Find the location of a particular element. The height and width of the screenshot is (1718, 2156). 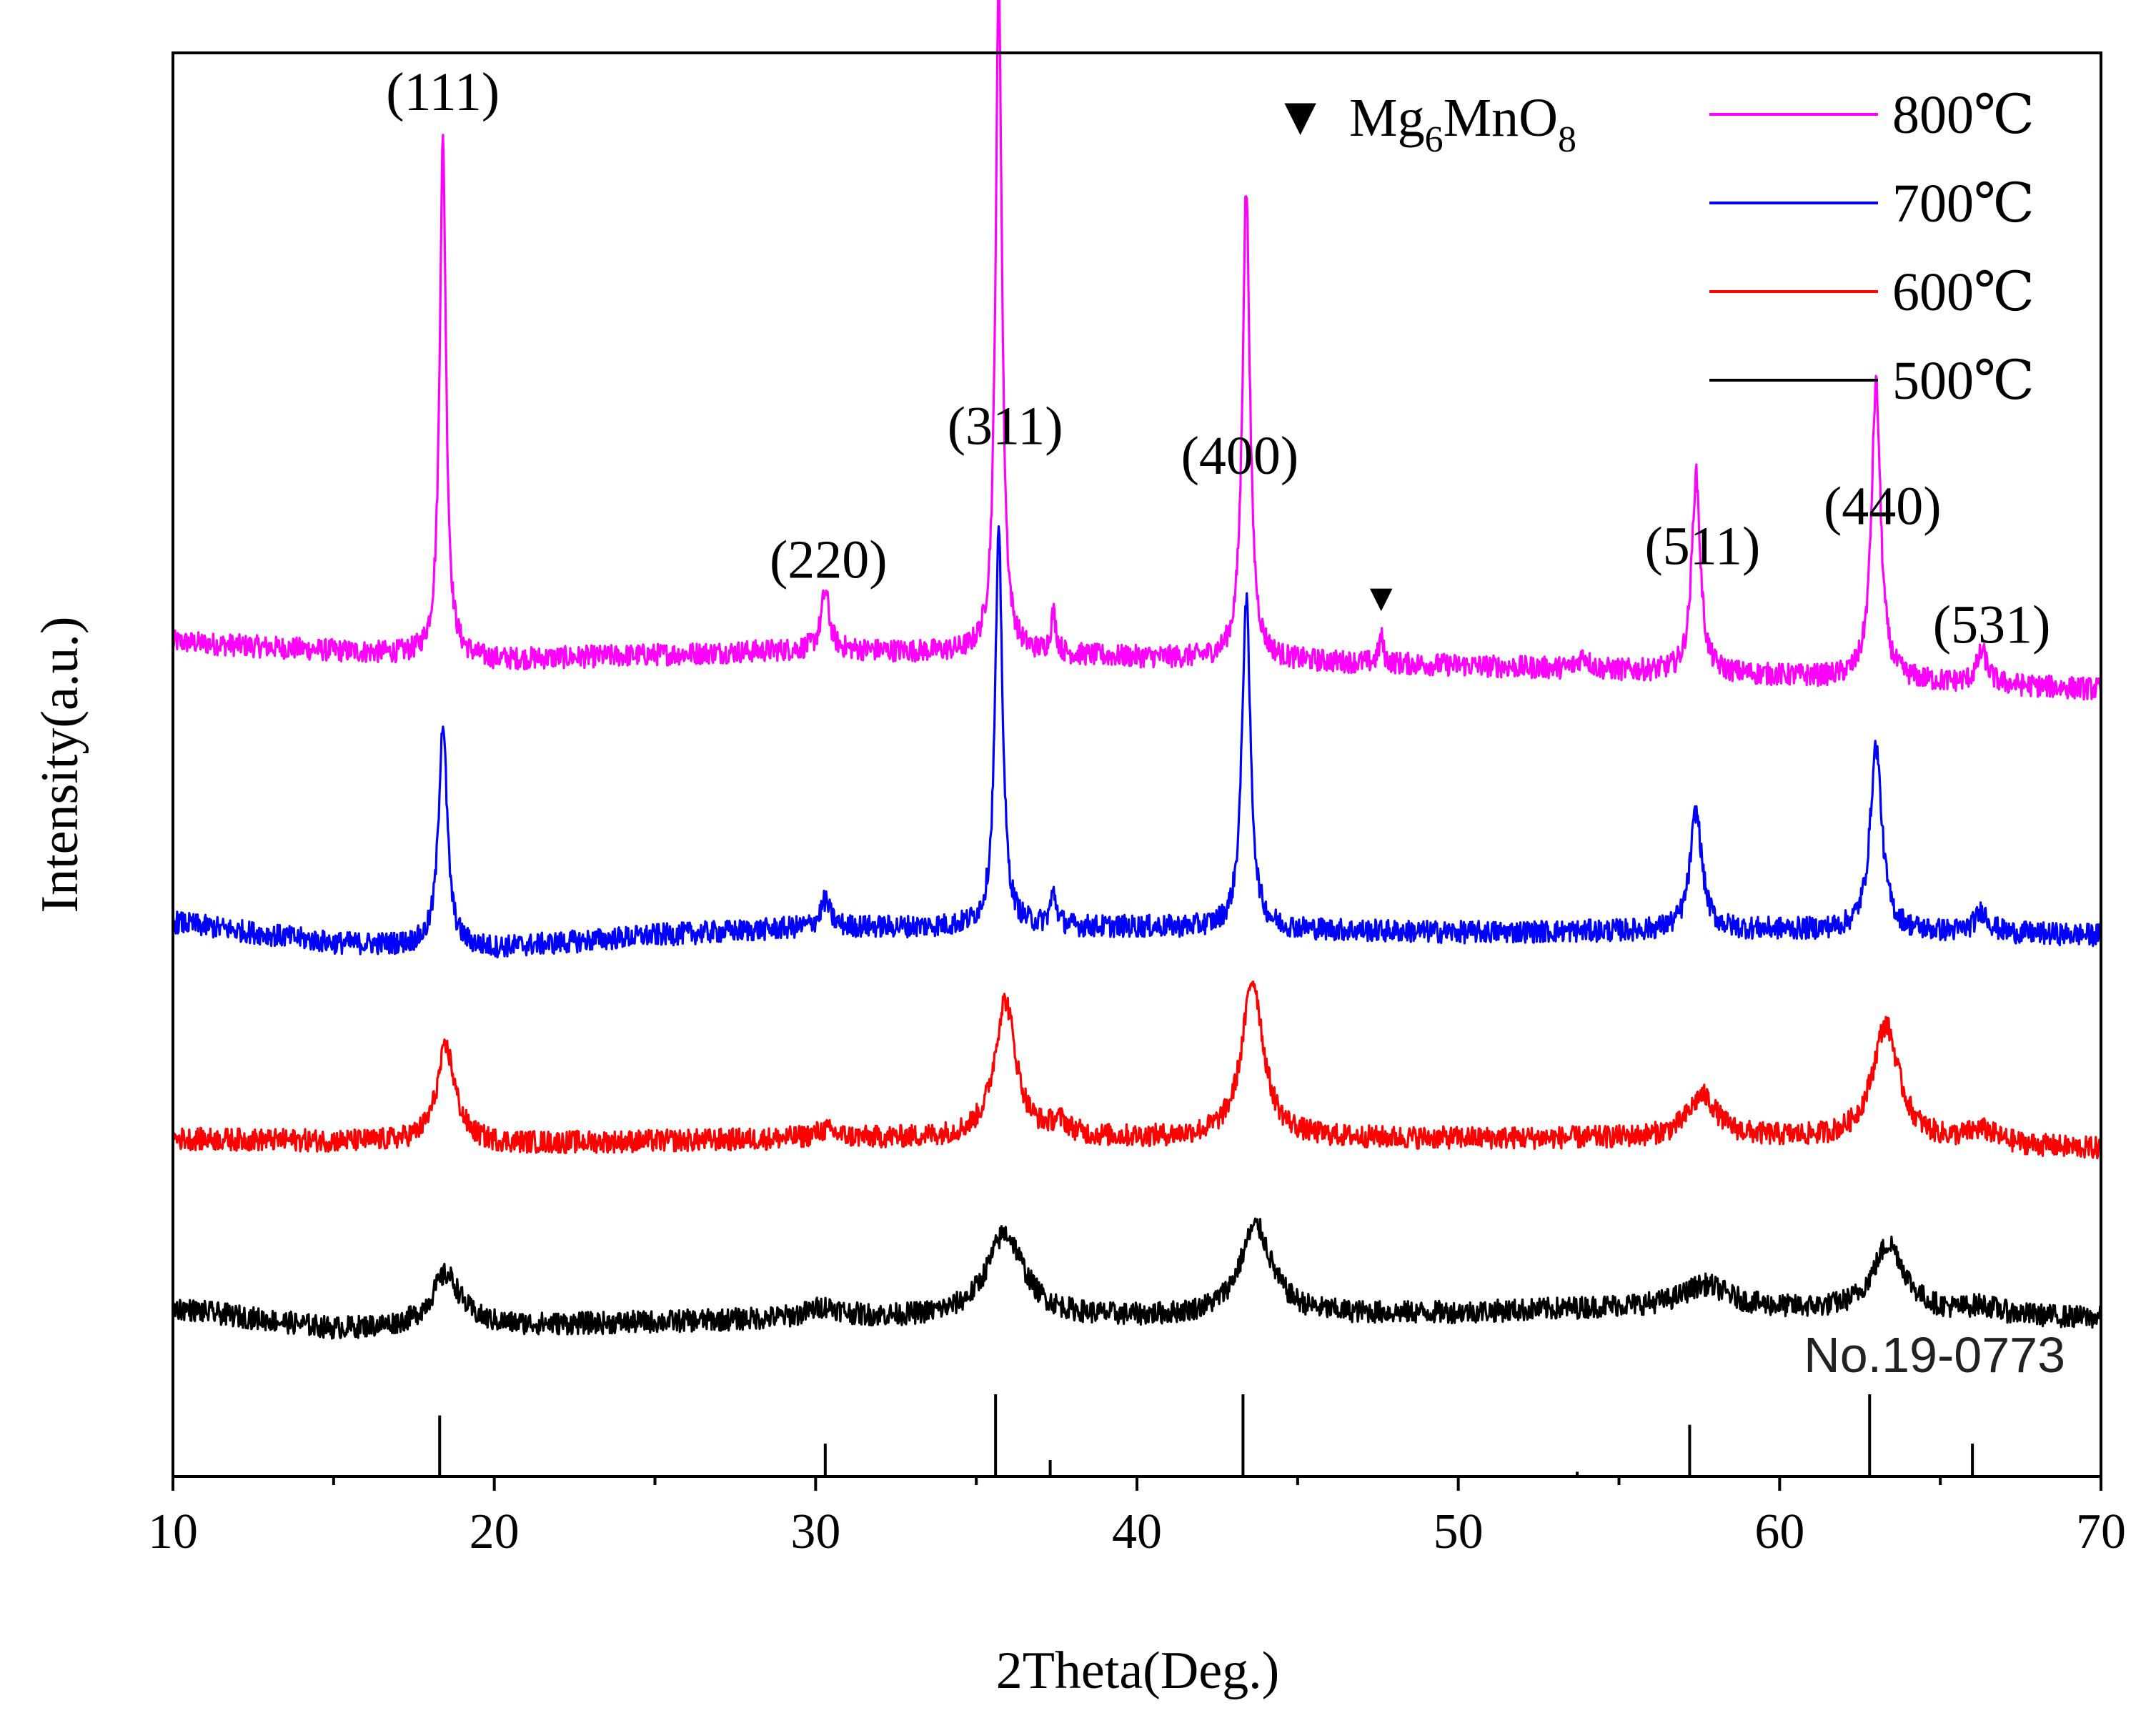

x-axis-ticks: 10 20 30 40 50 60 70 is located at coordinates (1137, 1517).